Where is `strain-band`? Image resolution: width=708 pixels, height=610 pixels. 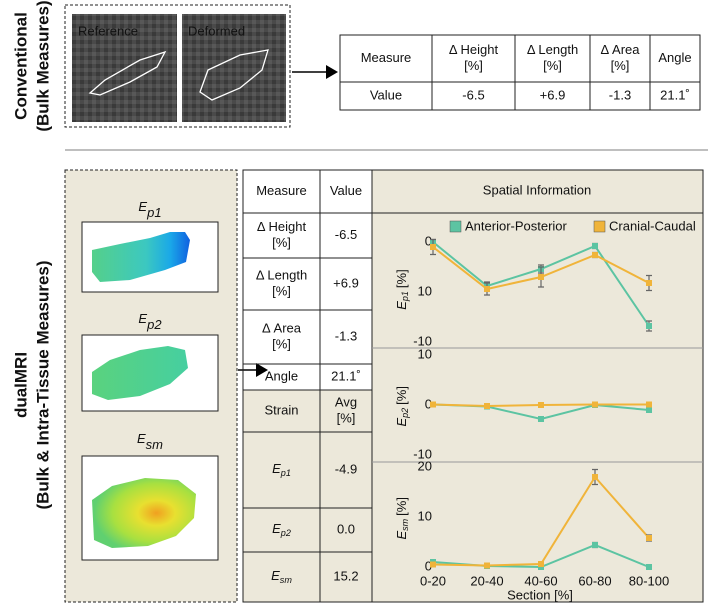
strain-band is located at coordinates (307, 496).